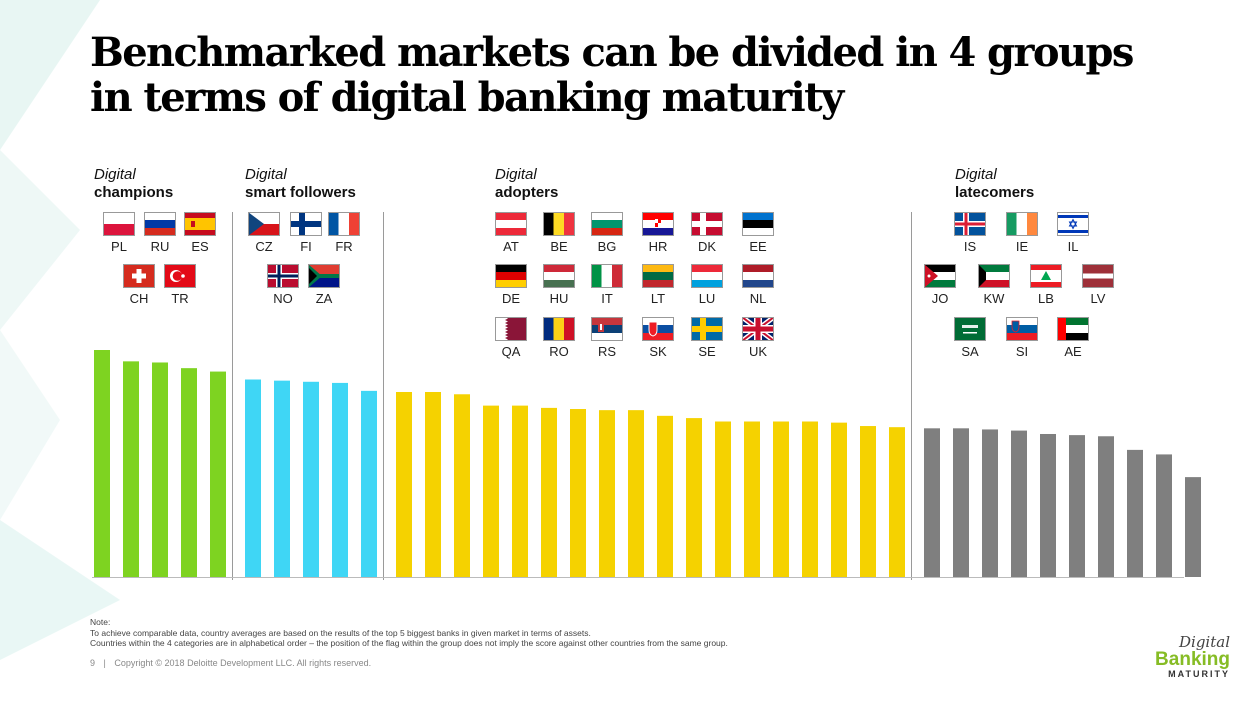 The width and height of the screenshot is (1247, 702). What do you see at coordinates (1098, 298) in the screenshot?
I see `country-code-label: LV` at bounding box center [1098, 298].